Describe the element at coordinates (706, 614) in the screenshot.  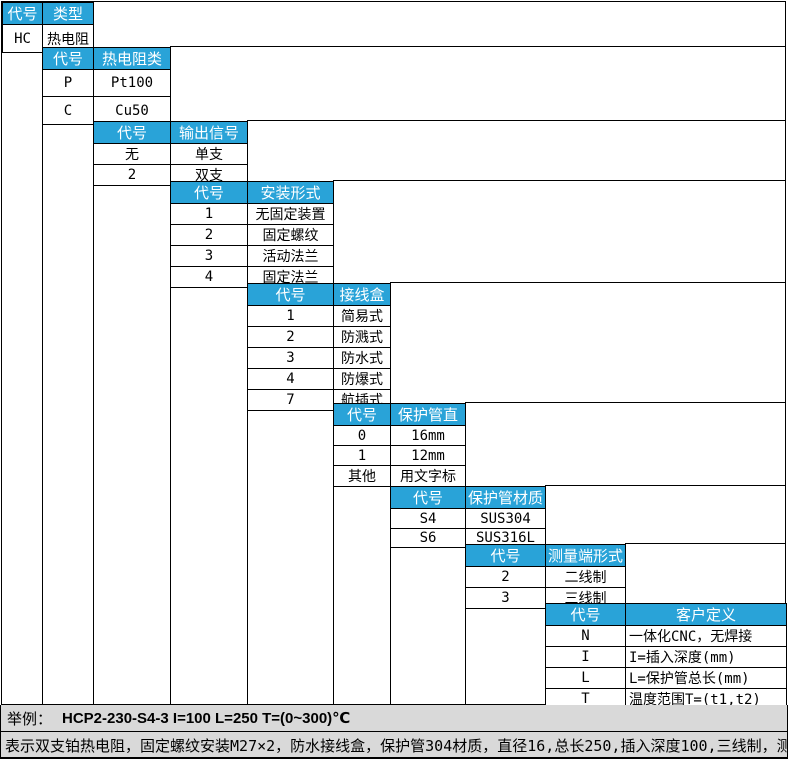
I see `value-header-cell: 客户定义` at that location.